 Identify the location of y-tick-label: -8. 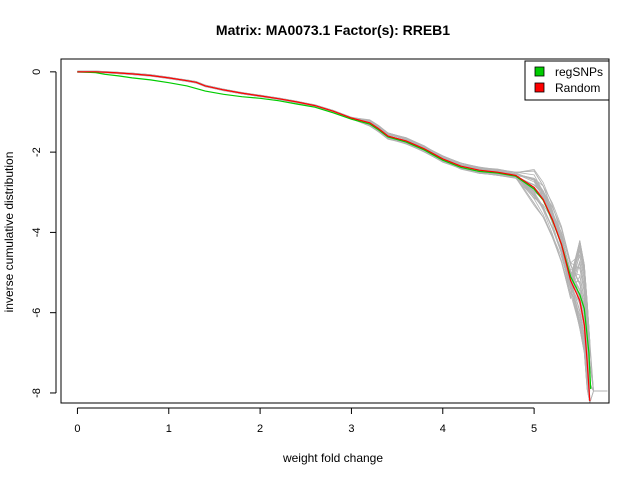
(37, 393).